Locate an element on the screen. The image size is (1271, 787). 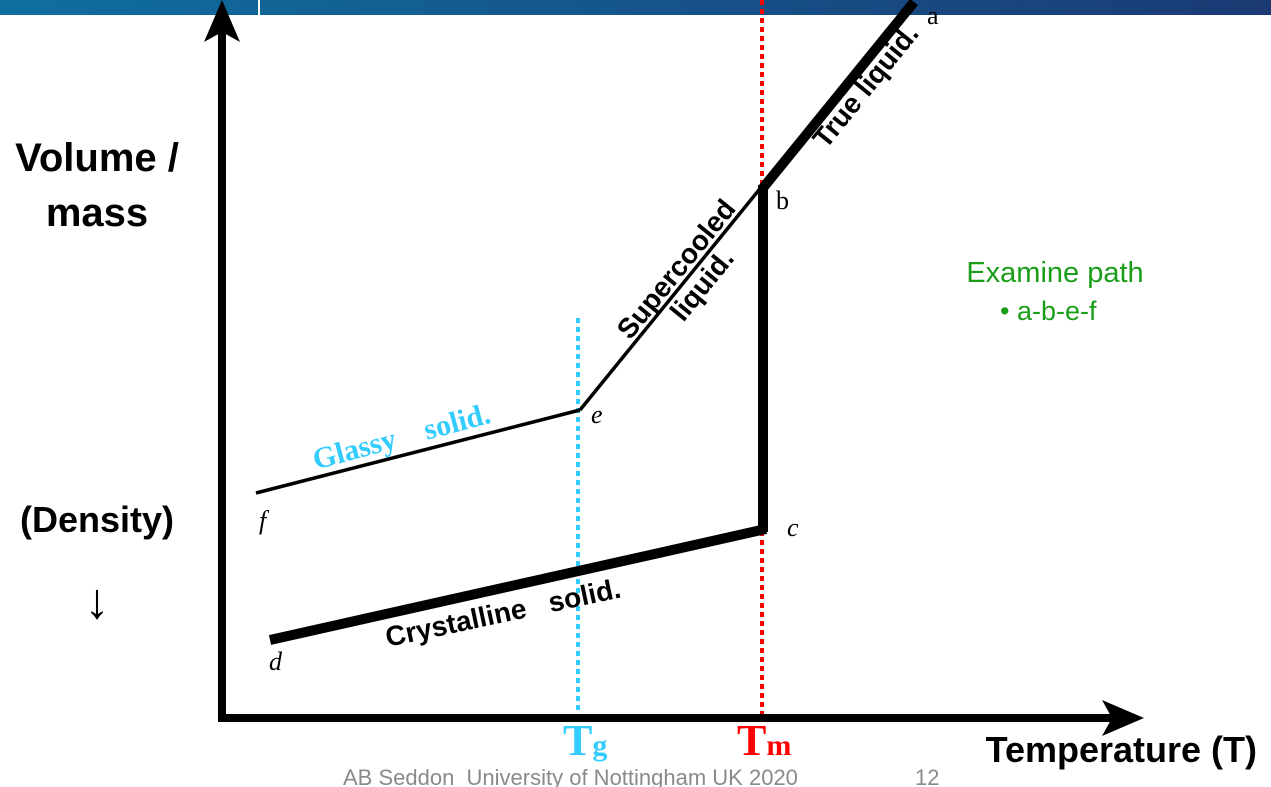
point-e: e is located at coordinates (597, 414).